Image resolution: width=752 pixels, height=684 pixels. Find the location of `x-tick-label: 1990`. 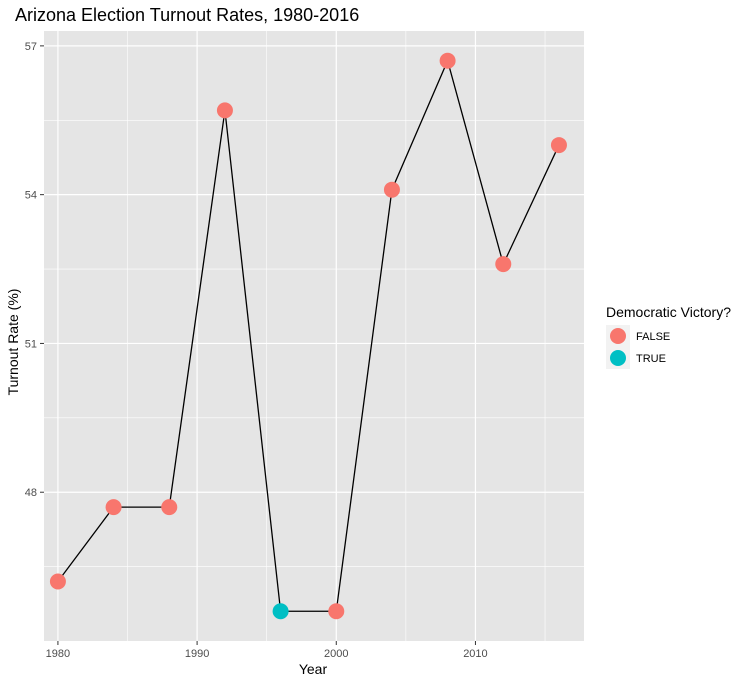

x-tick-label: 1990 is located at coordinates (197, 654).